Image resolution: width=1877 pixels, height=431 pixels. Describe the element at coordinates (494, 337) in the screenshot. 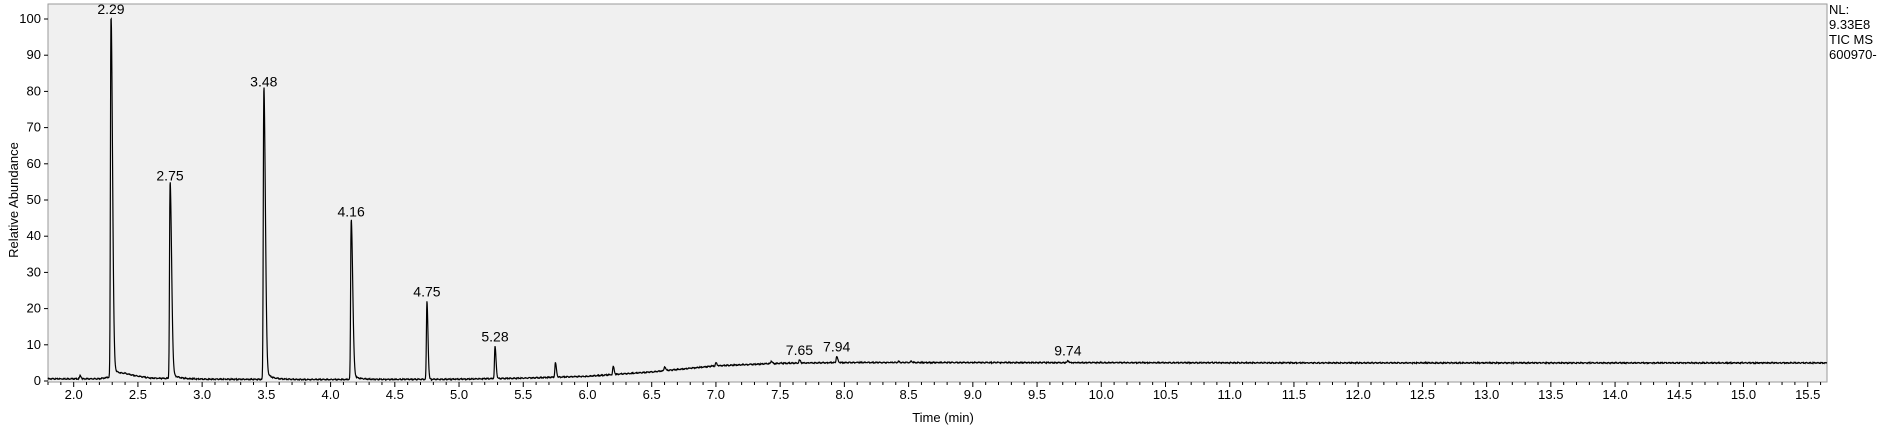

I see `peak-label: 5.28` at that location.